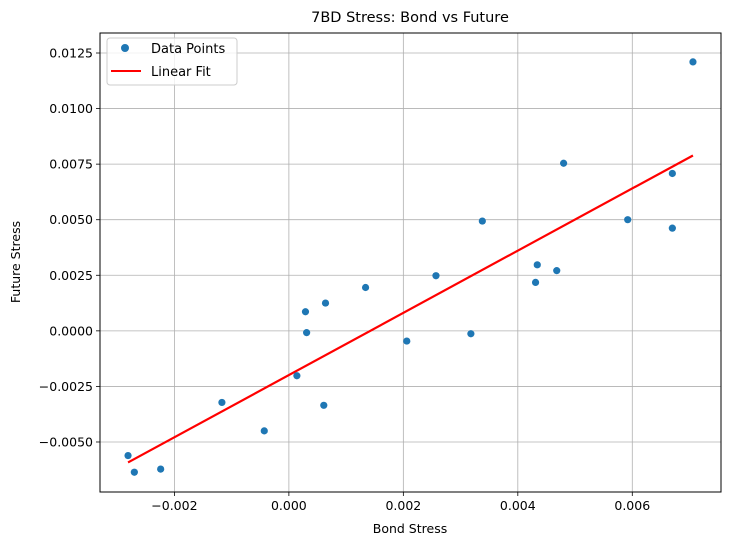 The height and width of the screenshot is (545, 729). What do you see at coordinates (188, 49) in the screenshot?
I see `legend-label-data-points: Data Points` at bounding box center [188, 49].